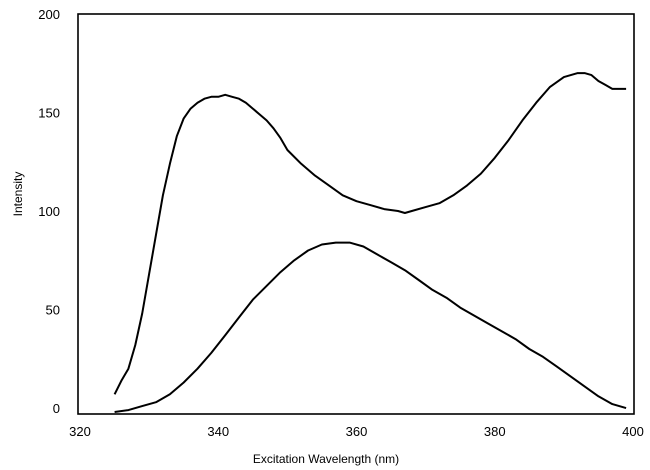 The height and width of the screenshot is (470, 650). I want to click on x-tick-label: 320, so click(80, 431).